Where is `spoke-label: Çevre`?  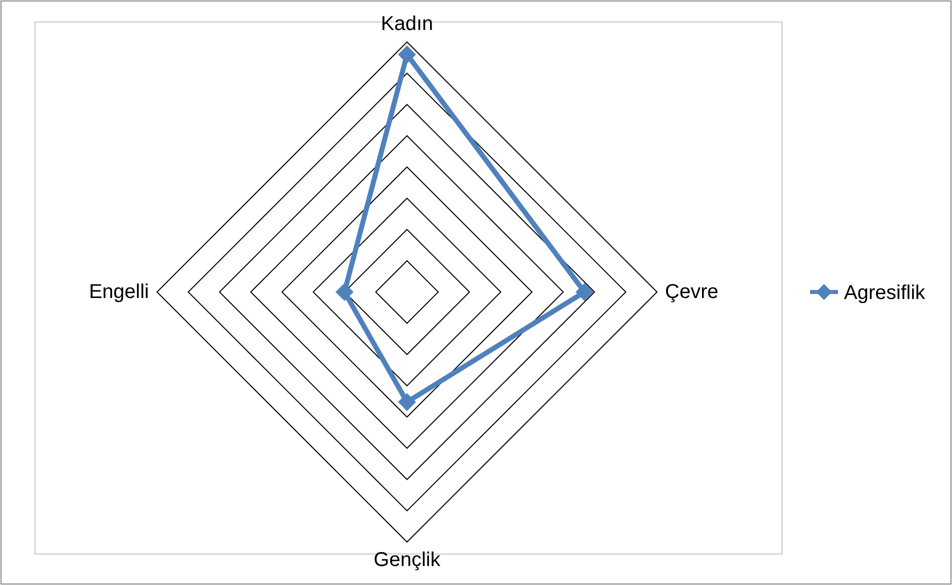 spoke-label: Çevre is located at coordinates (691, 292).